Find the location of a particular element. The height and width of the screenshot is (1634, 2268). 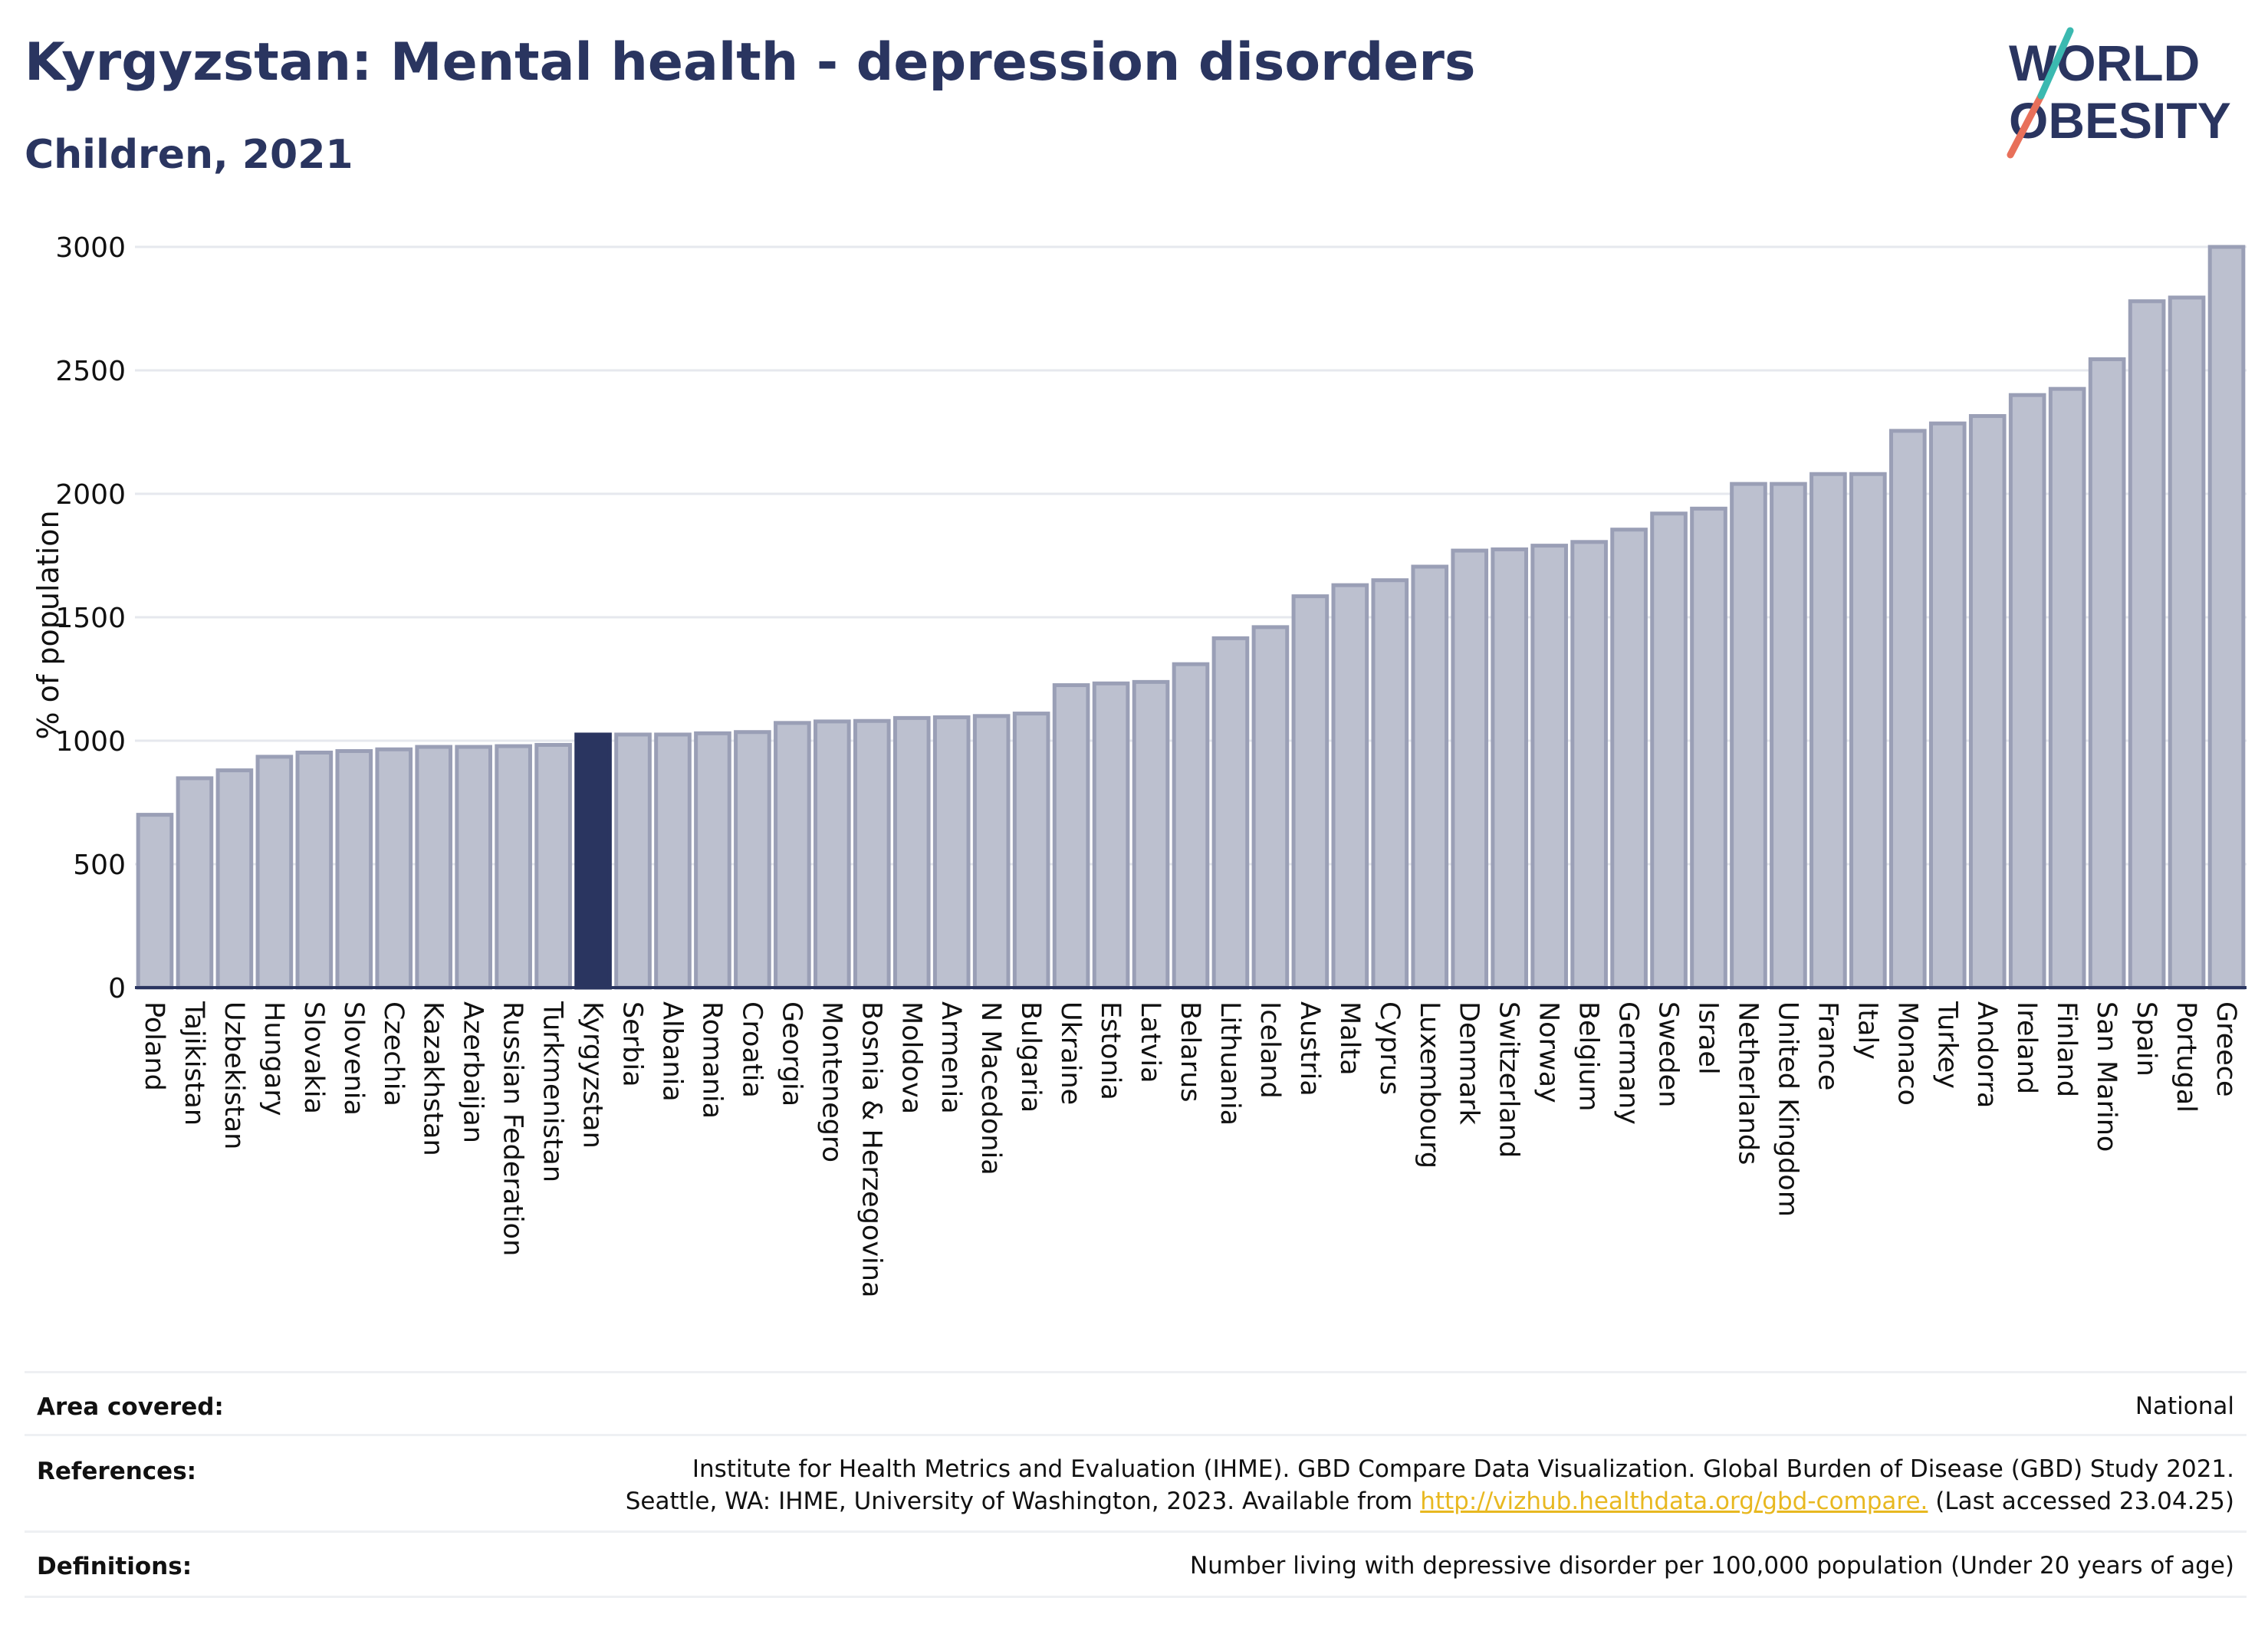

bar-armenia is located at coordinates (951, 853).